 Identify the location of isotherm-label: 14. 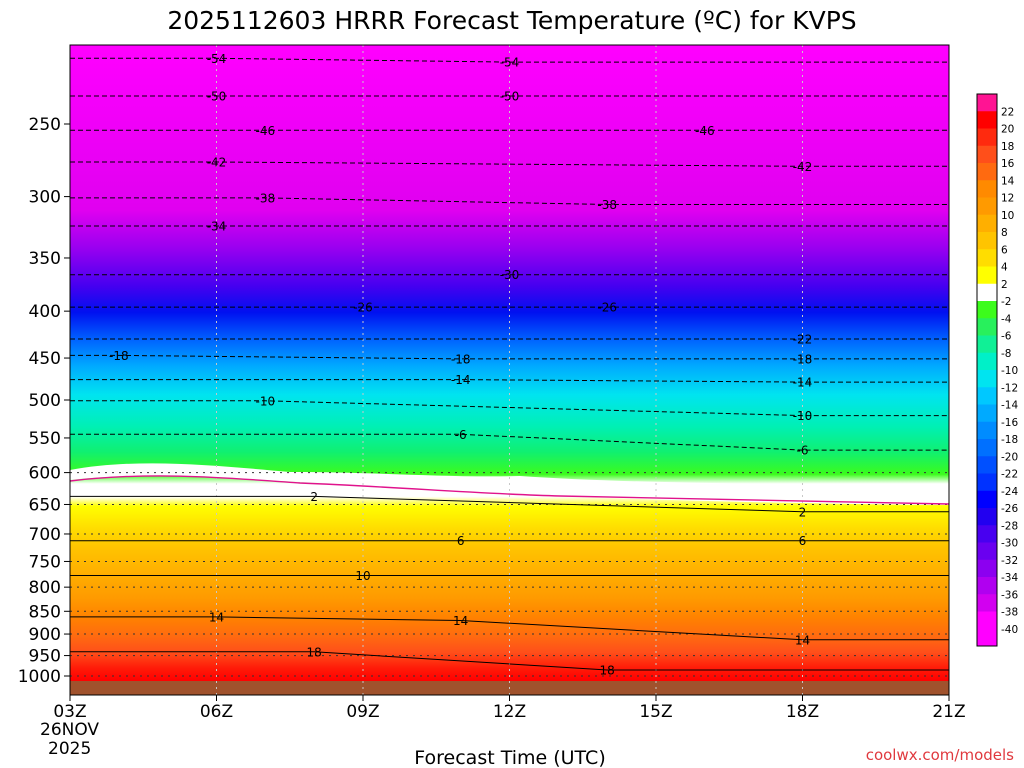
(802, 640).